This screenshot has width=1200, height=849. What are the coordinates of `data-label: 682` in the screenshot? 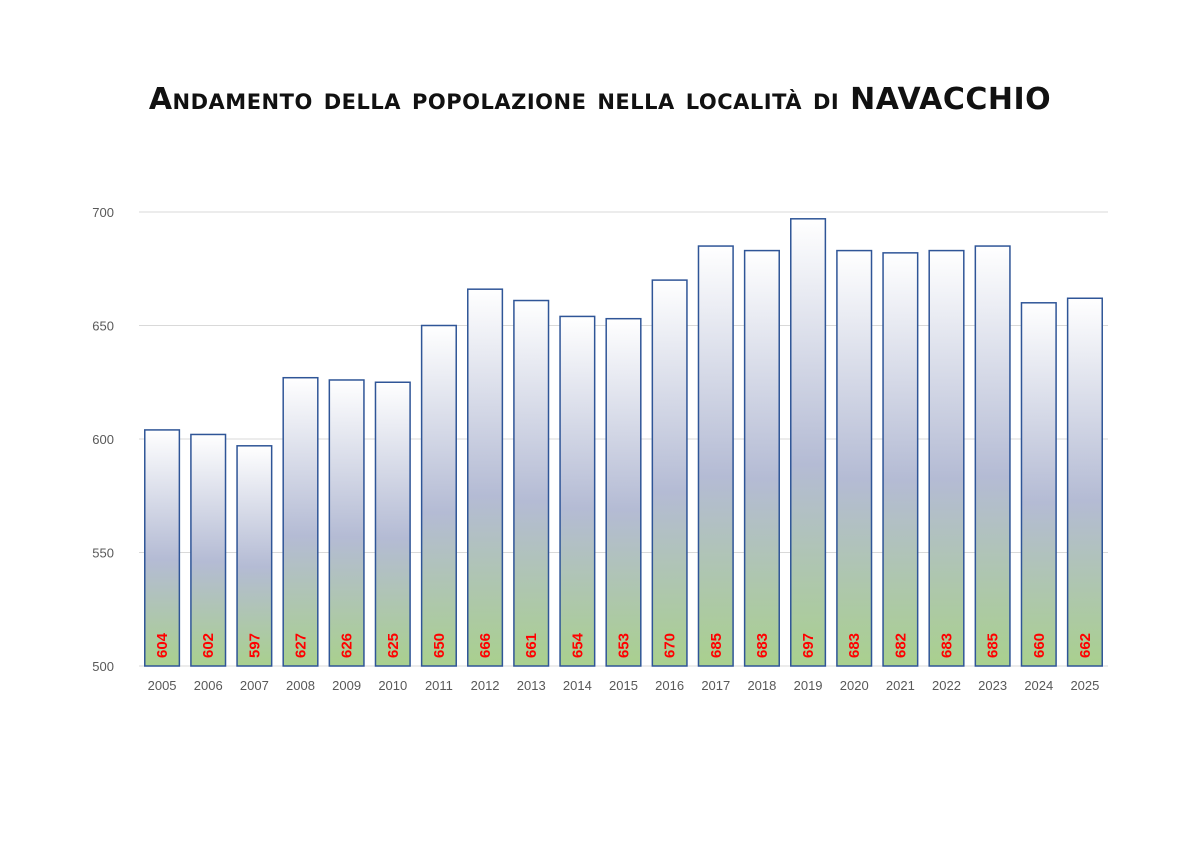 It's located at (900, 645).